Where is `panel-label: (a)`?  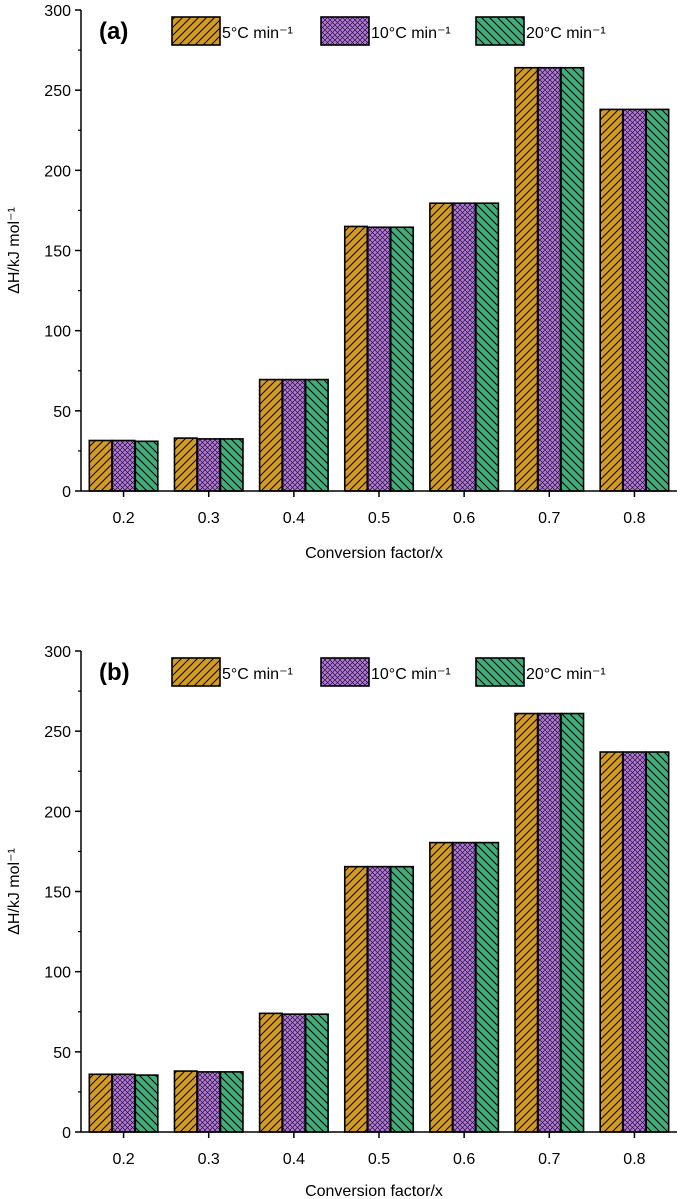 panel-label: (a) is located at coordinates (113, 31).